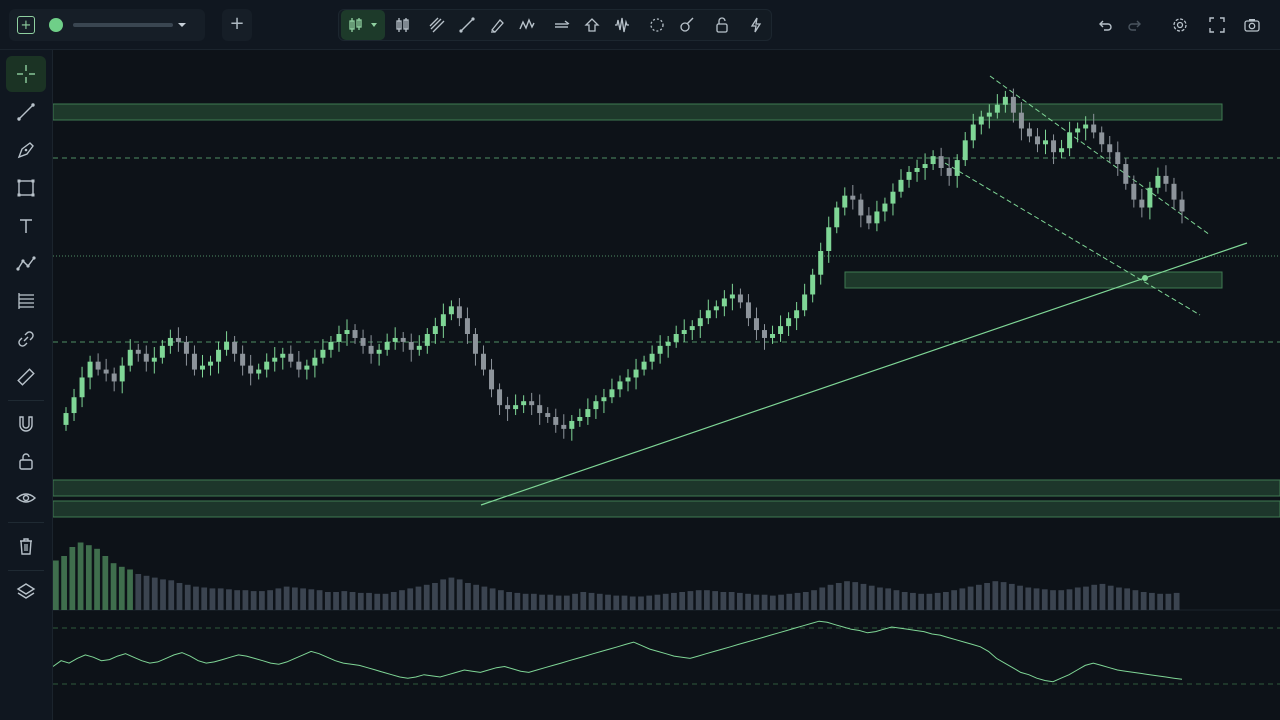  Describe the element at coordinates (722, 25) in the screenshot. I see `lock-icon` at that location.